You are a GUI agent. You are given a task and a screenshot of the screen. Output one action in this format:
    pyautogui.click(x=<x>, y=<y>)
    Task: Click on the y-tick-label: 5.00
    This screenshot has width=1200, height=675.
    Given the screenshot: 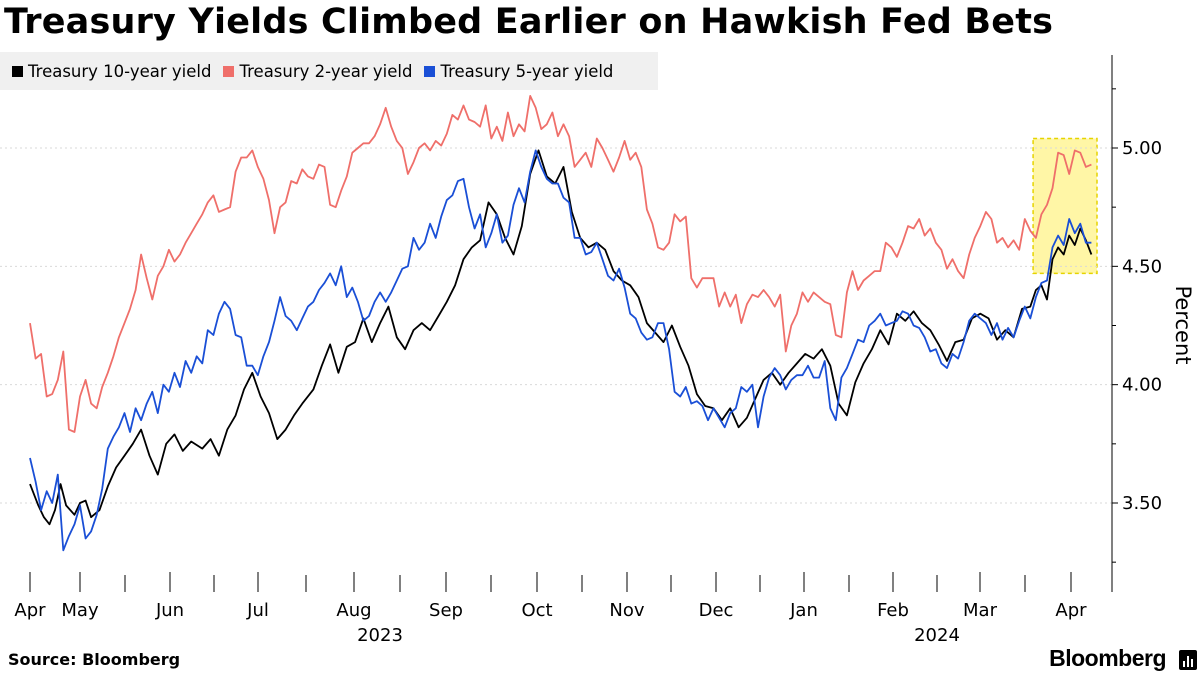 What is the action you would take?
    pyautogui.click(x=1142, y=148)
    